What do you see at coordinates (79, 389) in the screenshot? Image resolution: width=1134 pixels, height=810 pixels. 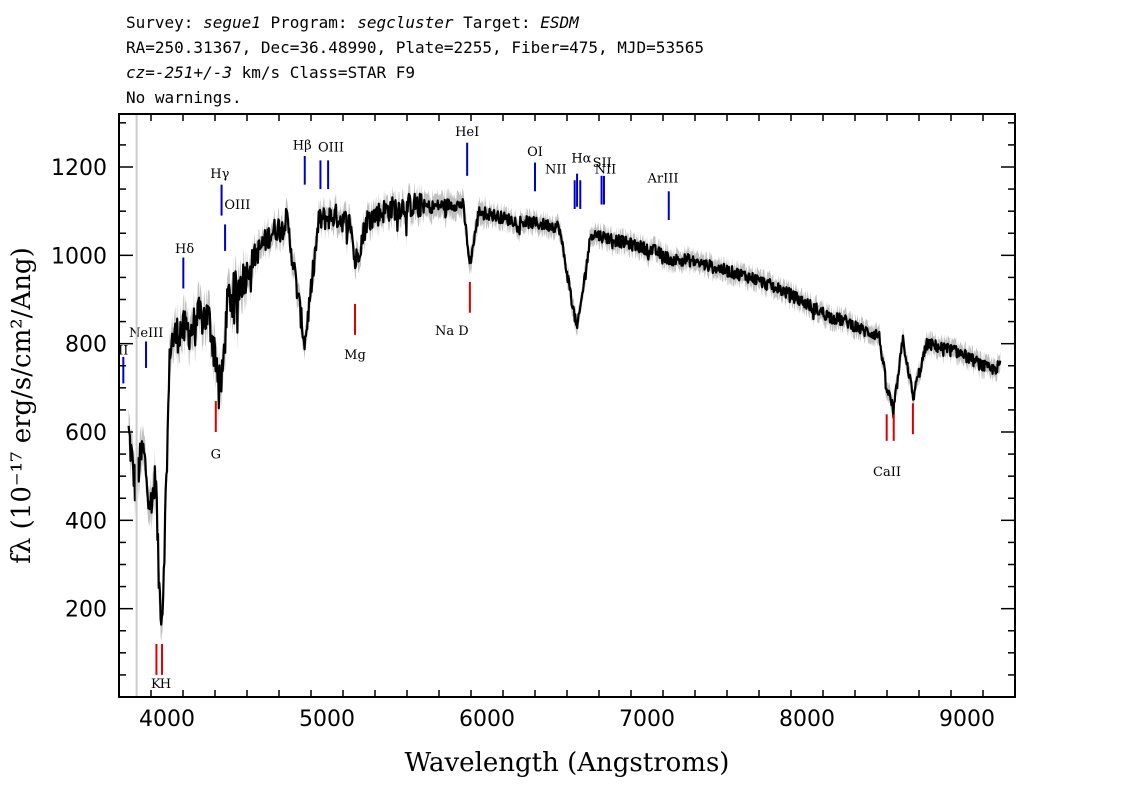 I see `y-tick-labels: 200 400 600 800 1000 1200` at bounding box center [79, 389].